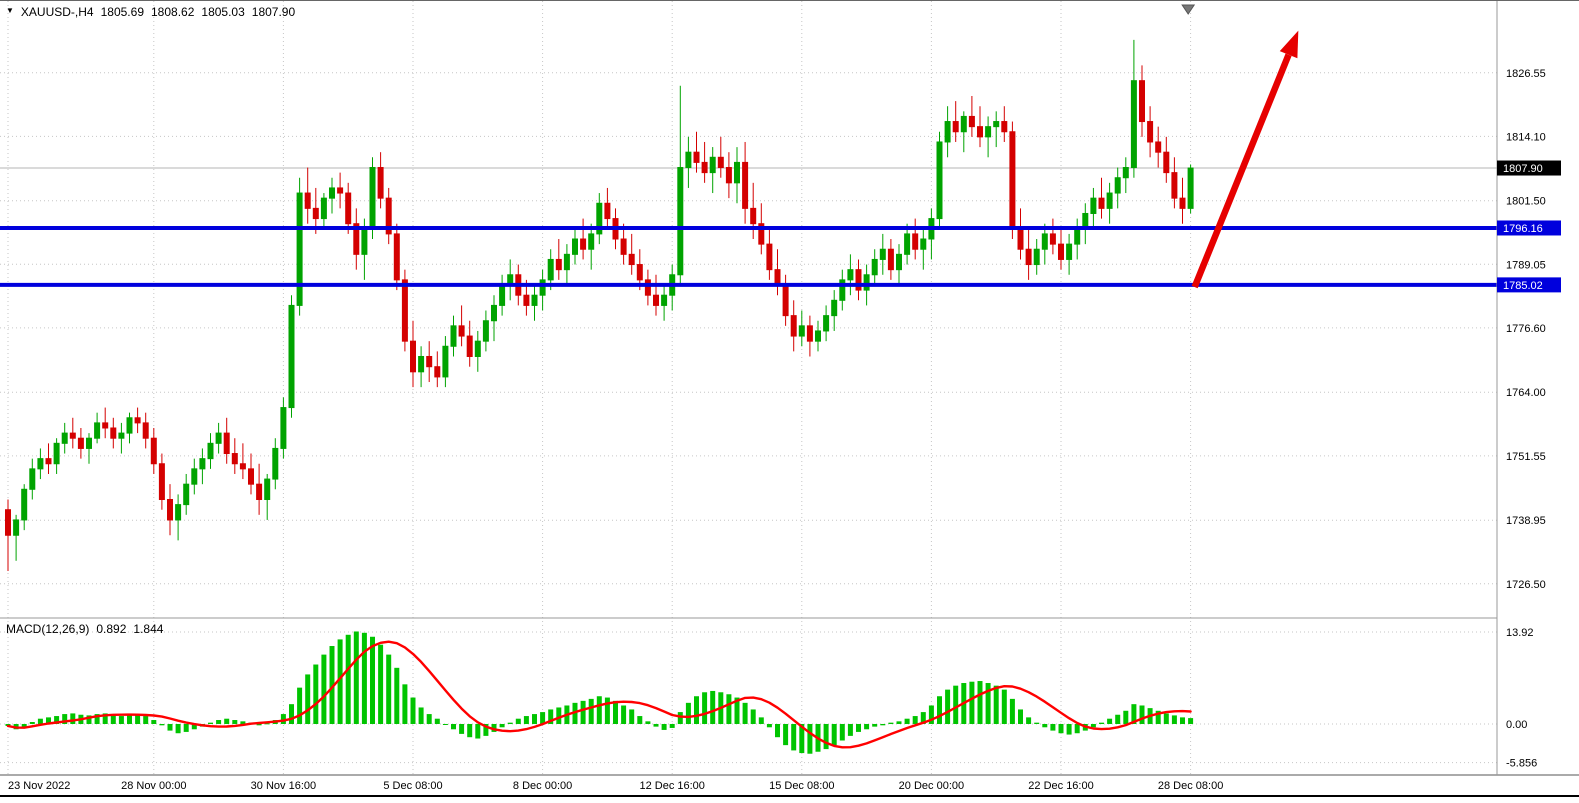  What do you see at coordinates (10, 10) in the screenshot?
I see `symbol-marker-icon: ▼` at bounding box center [10, 10].